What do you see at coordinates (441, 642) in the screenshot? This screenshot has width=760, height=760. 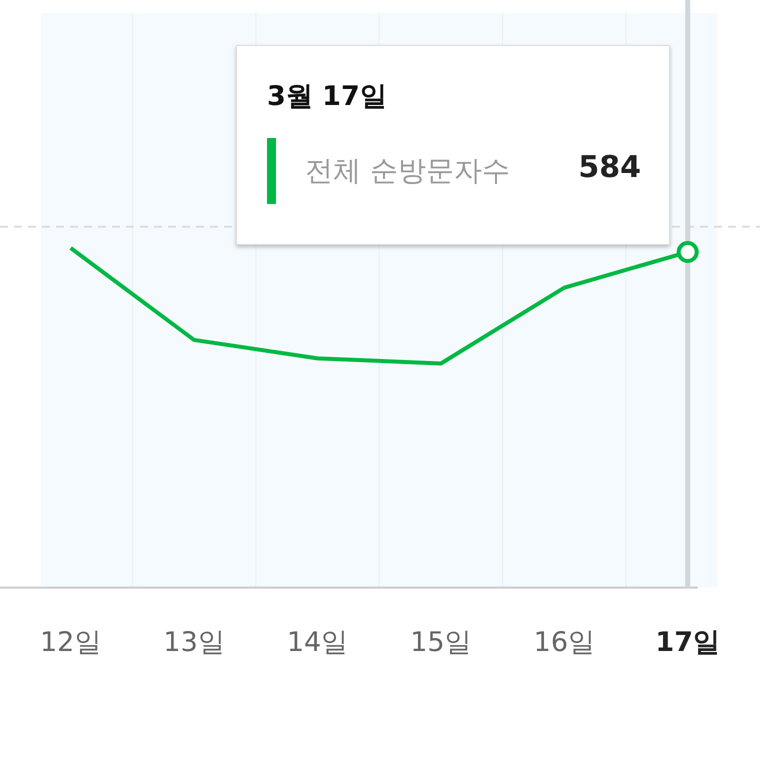 I see `x-tick-label: 15일` at bounding box center [441, 642].